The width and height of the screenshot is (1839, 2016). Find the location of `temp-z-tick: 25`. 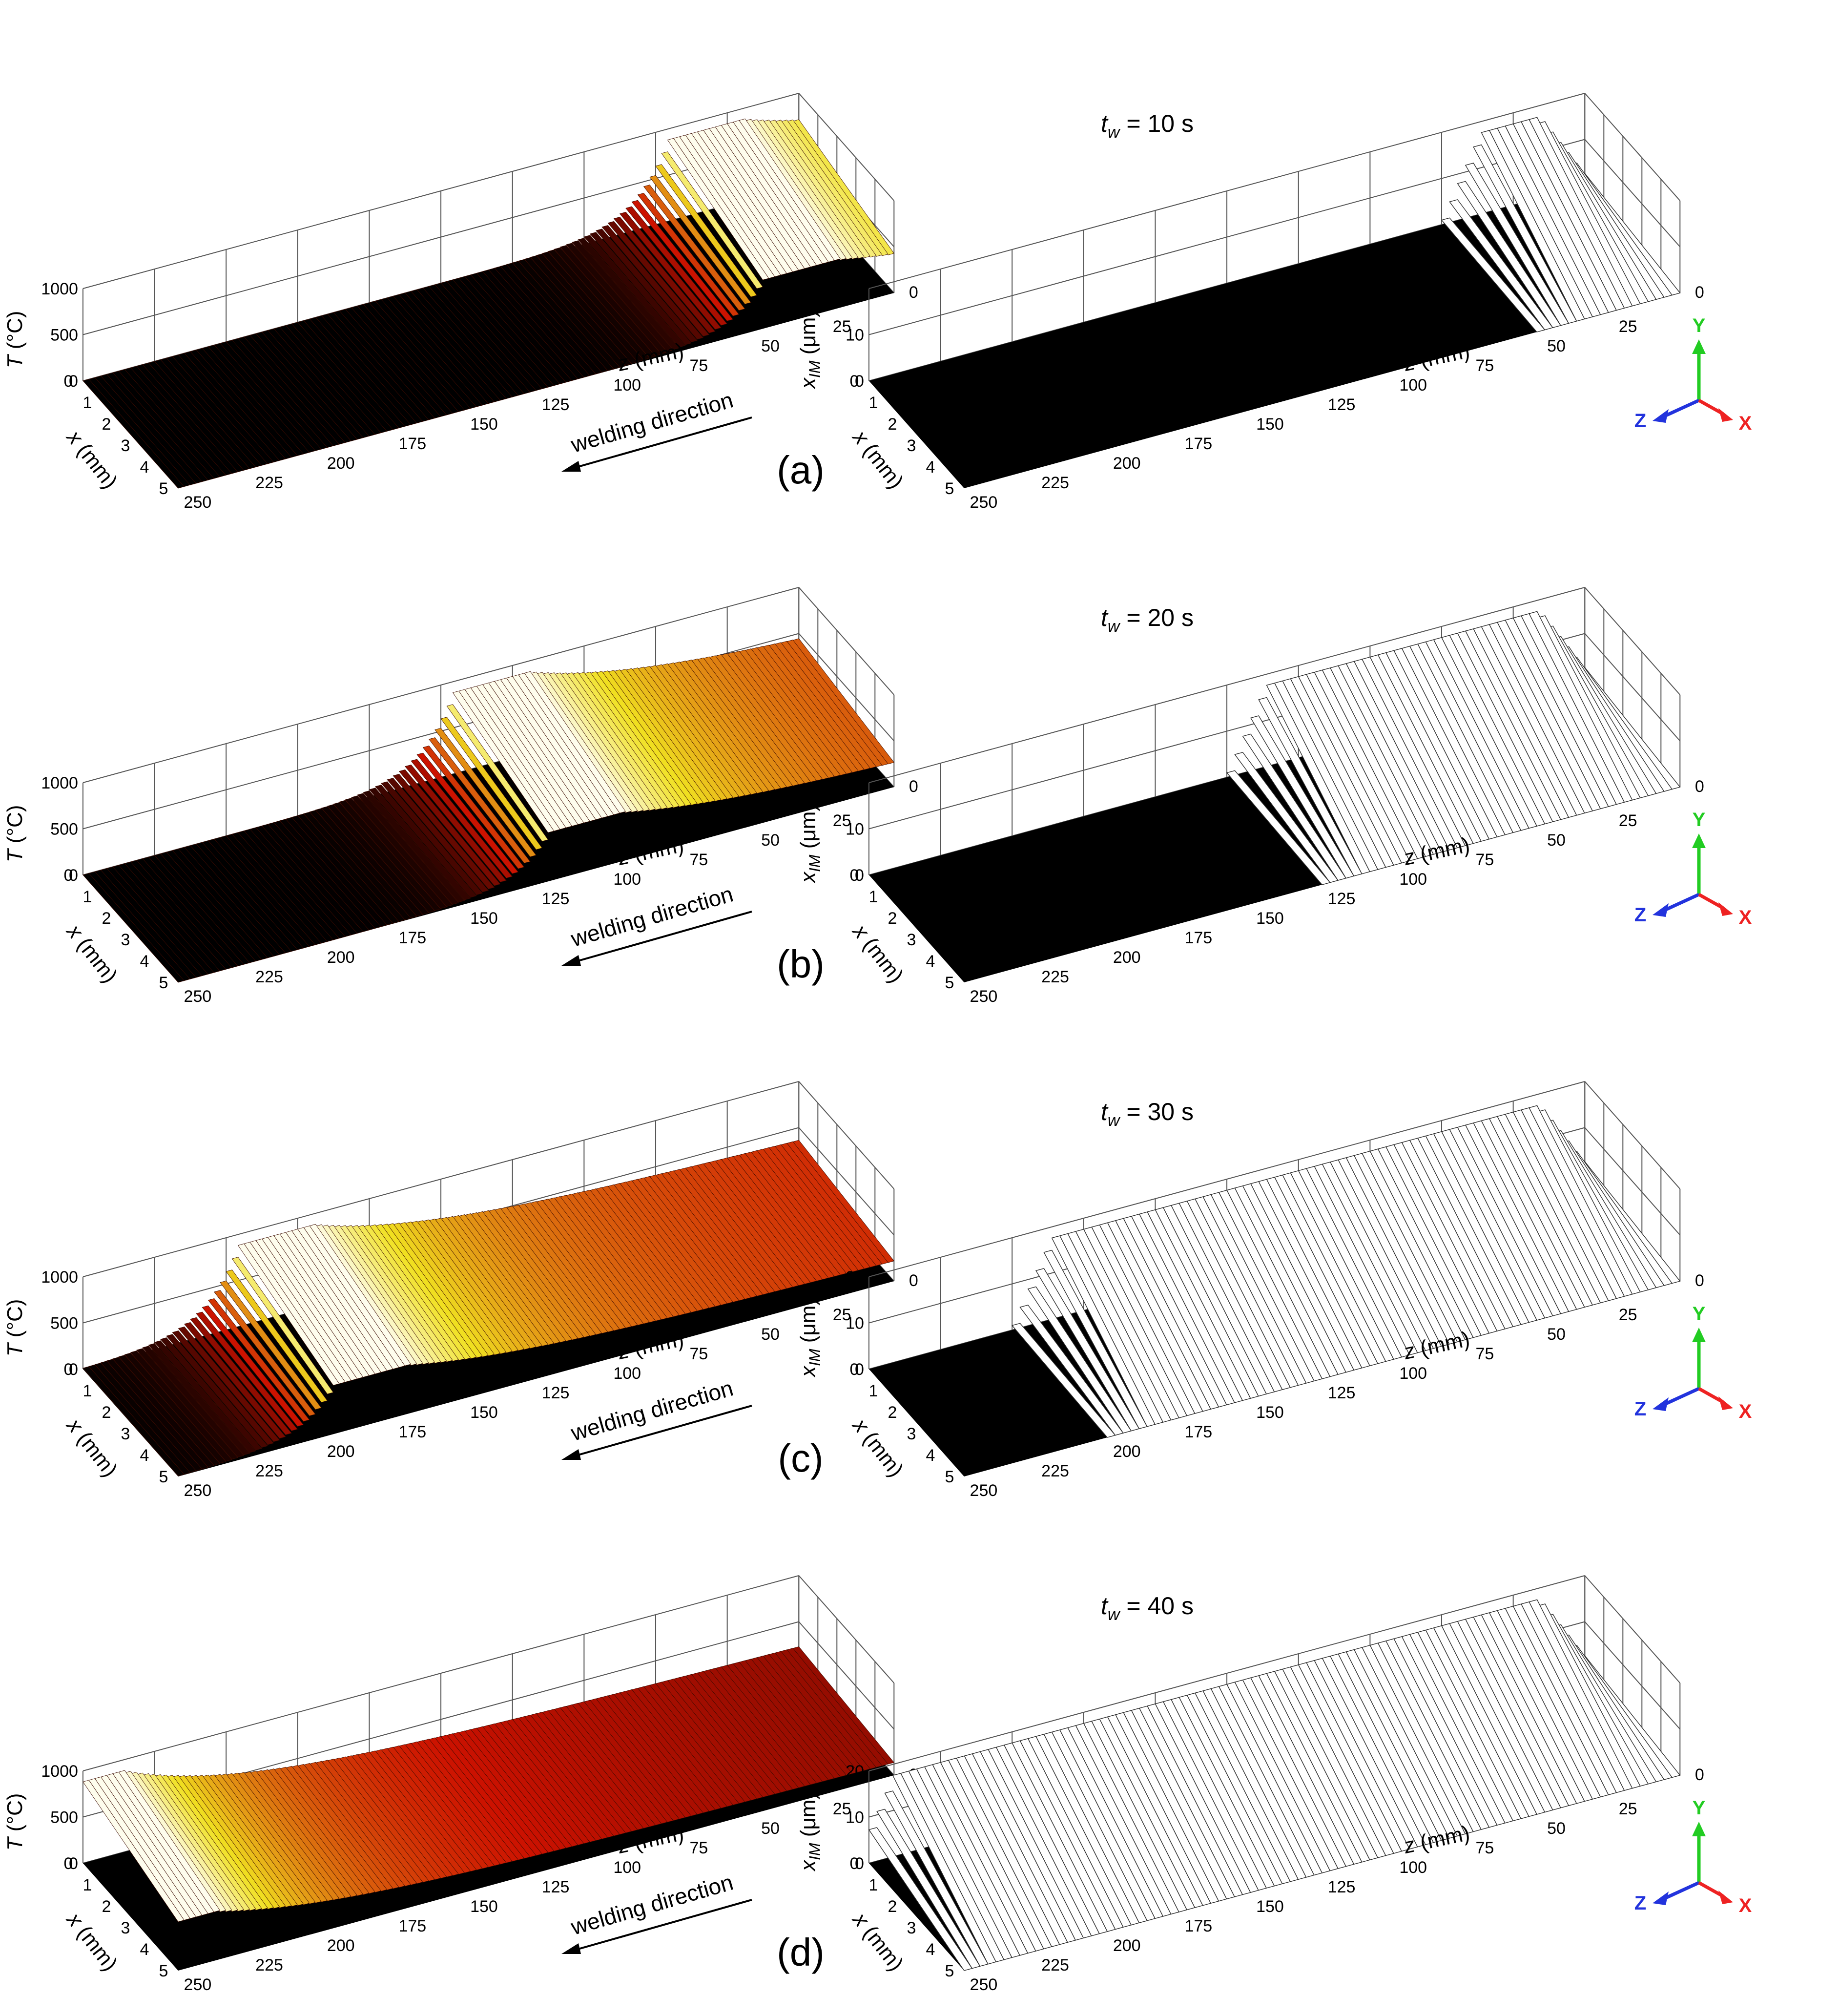

temp-z-tick: 25 is located at coordinates (842, 326).